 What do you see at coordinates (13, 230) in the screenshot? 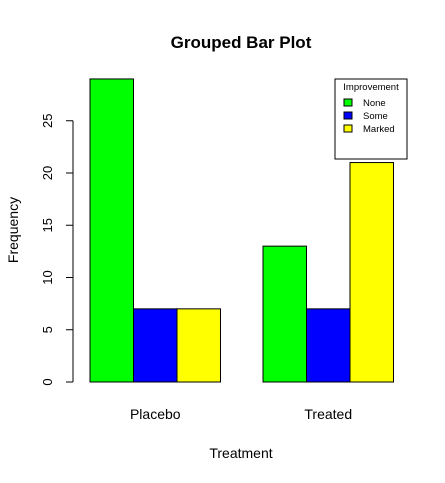
I see `y-axis-label: Frequency` at bounding box center [13, 230].